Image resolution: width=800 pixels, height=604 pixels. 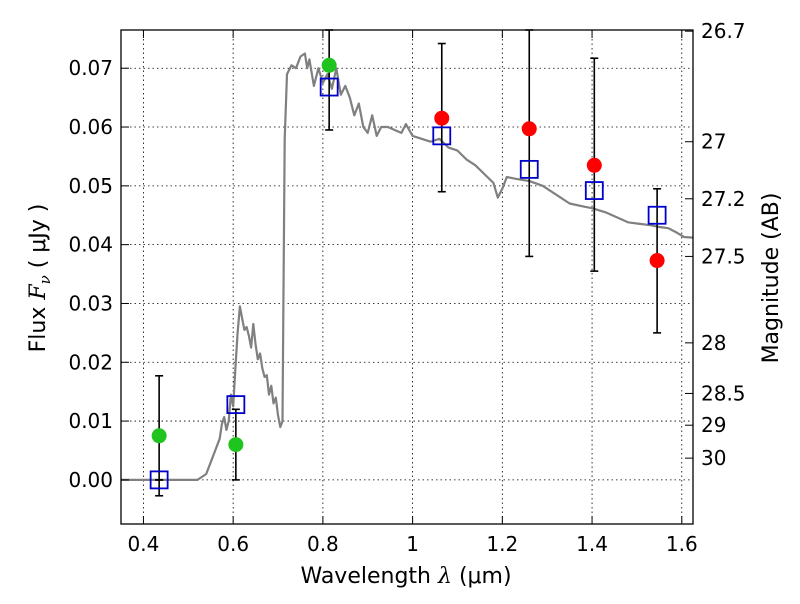 What do you see at coordinates (90, 480) in the screenshot?
I see `y-tick-label: 0.00` at bounding box center [90, 480].